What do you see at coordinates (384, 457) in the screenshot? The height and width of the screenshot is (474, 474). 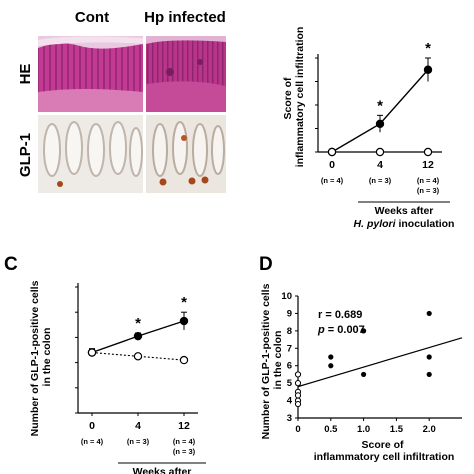 I see `panel-d-xlabel-line2: inflammatory cell infiltration` at bounding box center [384, 457].